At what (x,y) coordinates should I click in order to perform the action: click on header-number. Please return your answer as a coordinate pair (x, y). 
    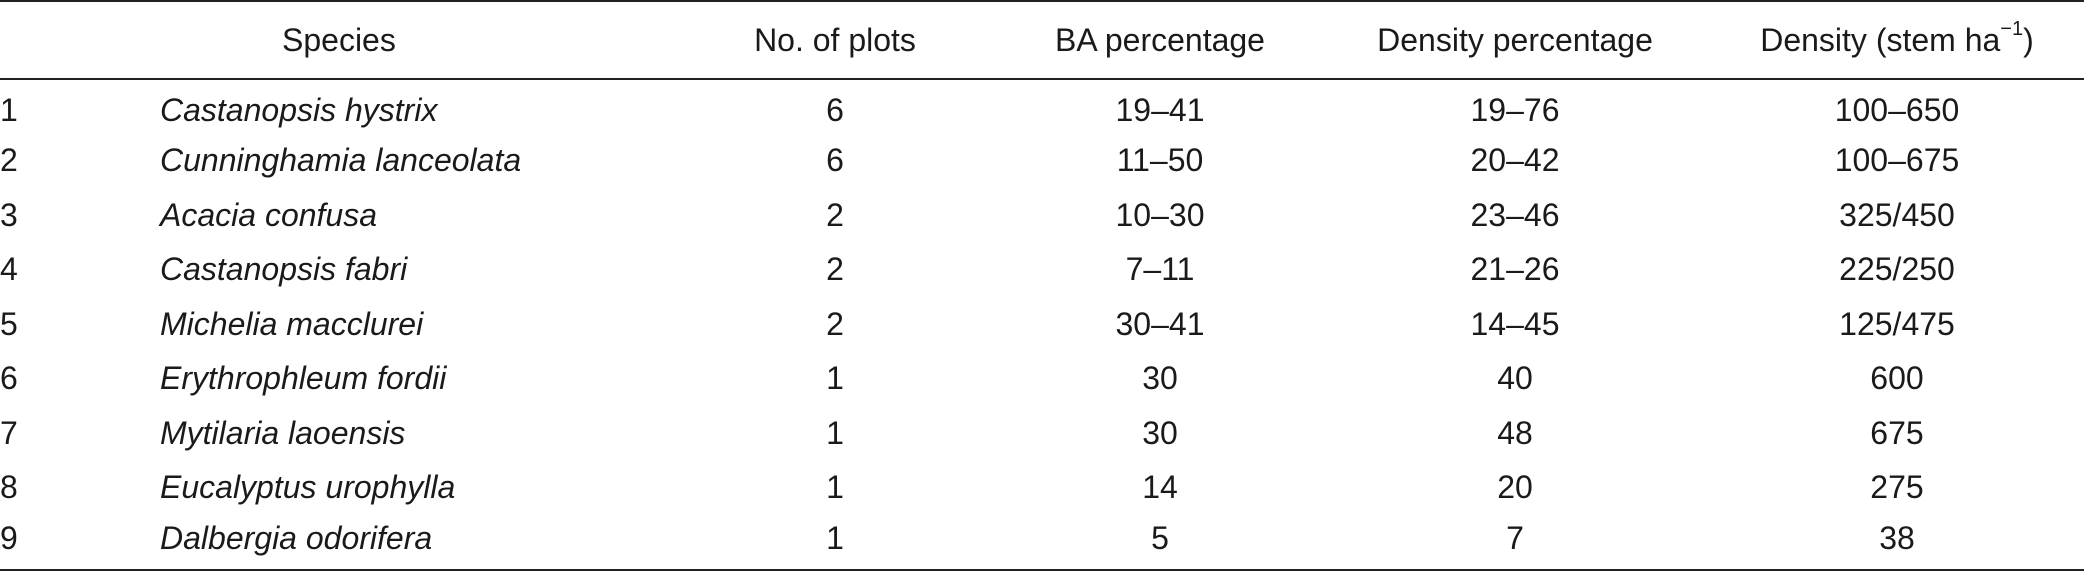
    Looking at the image, I should click on (75, 40).